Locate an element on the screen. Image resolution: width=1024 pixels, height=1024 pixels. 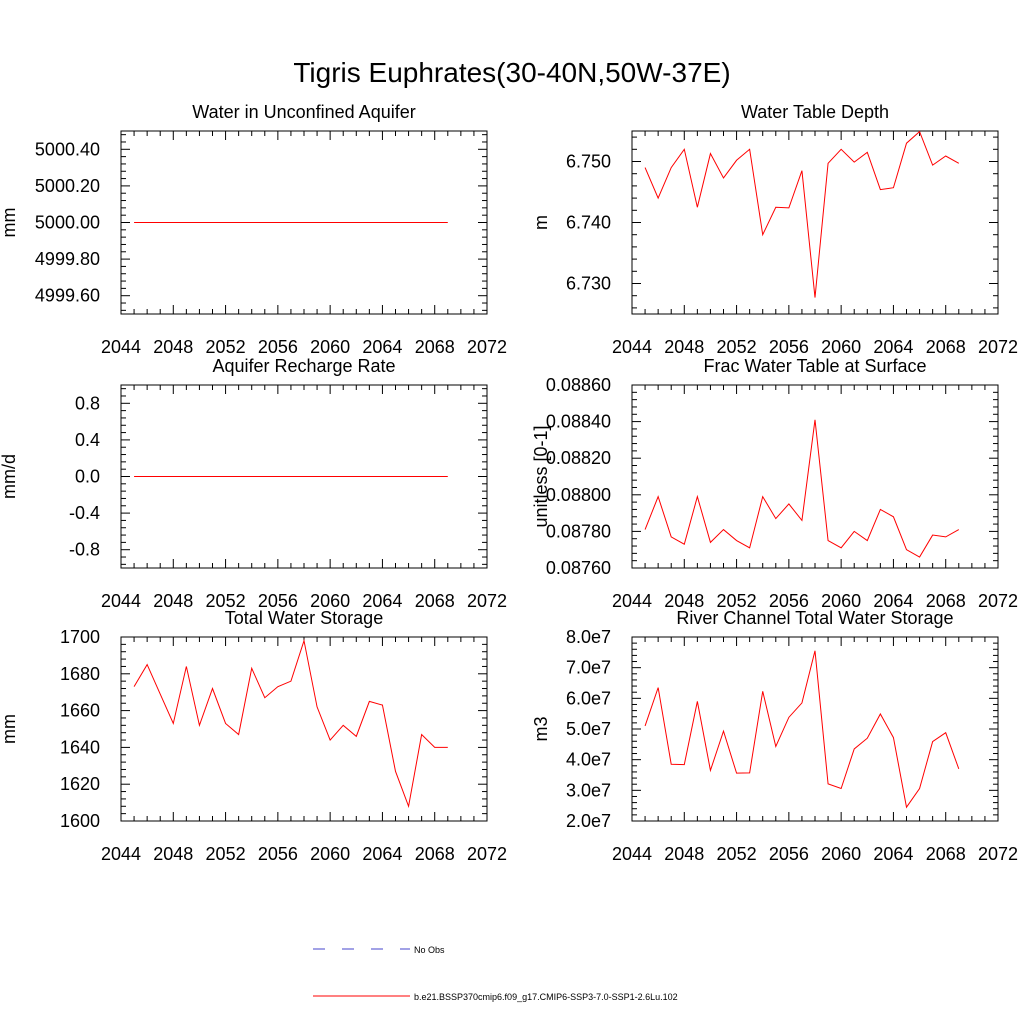
y-axis-label: m is located at coordinates (541, 222).